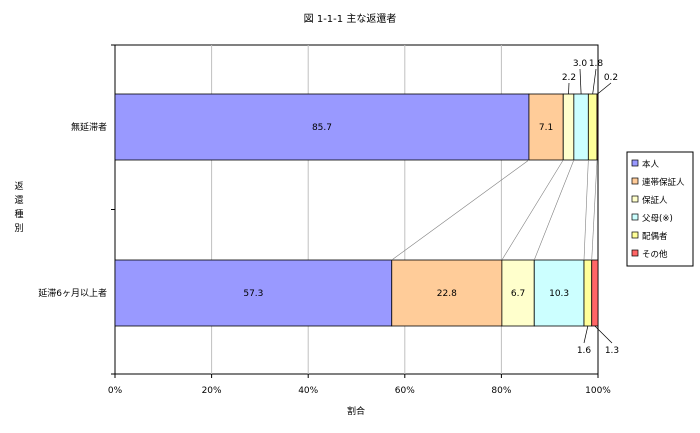 This screenshot has height=433, width=700. I want to click on x-axis-title: 割合, so click(356, 411).